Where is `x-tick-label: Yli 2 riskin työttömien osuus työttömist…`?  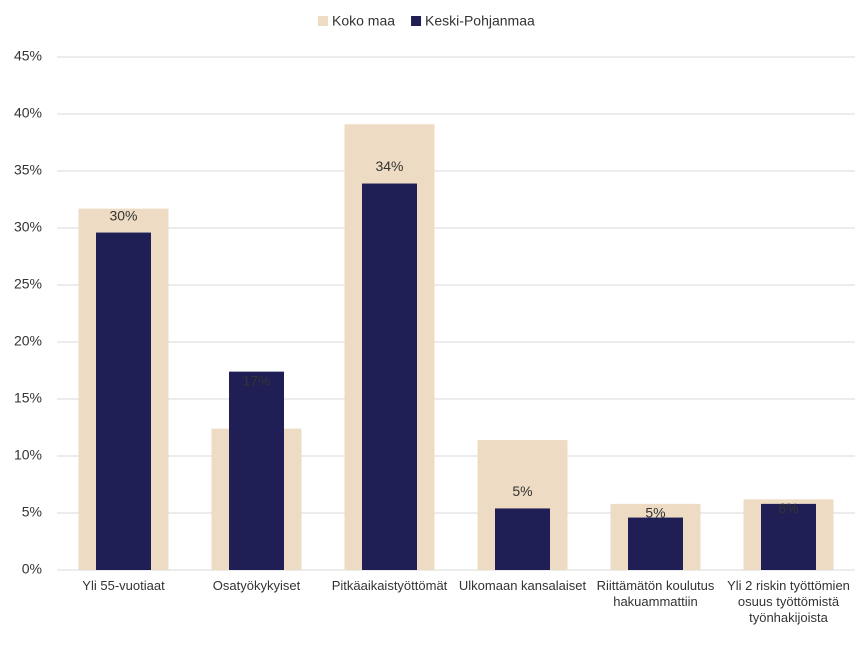
x-tick-label: Yli 2 riskin työttömien osuus työttömist… is located at coordinates (788, 601).